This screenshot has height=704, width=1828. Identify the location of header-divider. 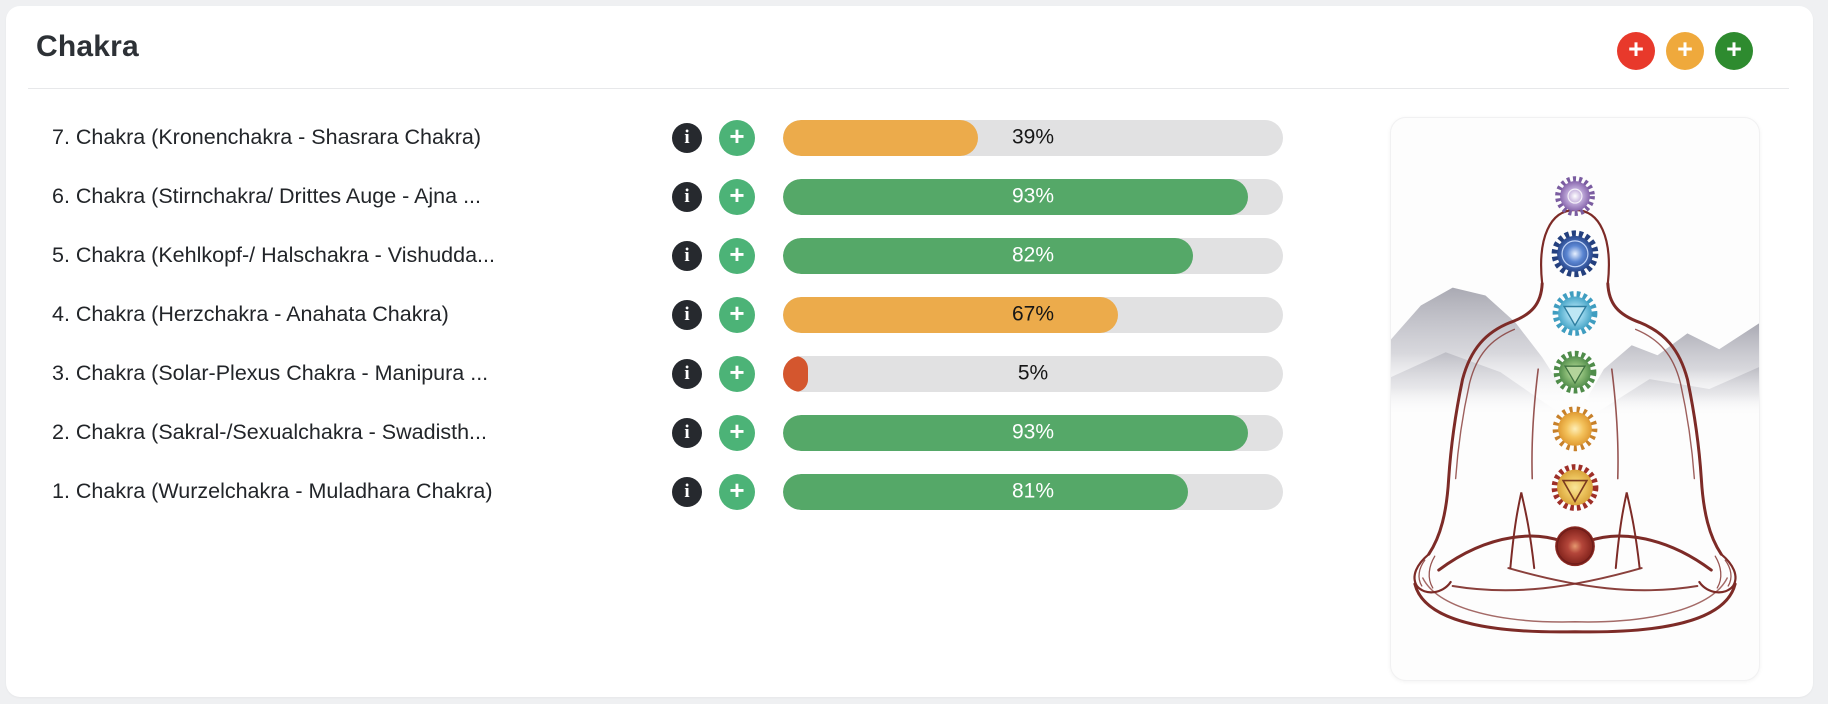
(908, 88).